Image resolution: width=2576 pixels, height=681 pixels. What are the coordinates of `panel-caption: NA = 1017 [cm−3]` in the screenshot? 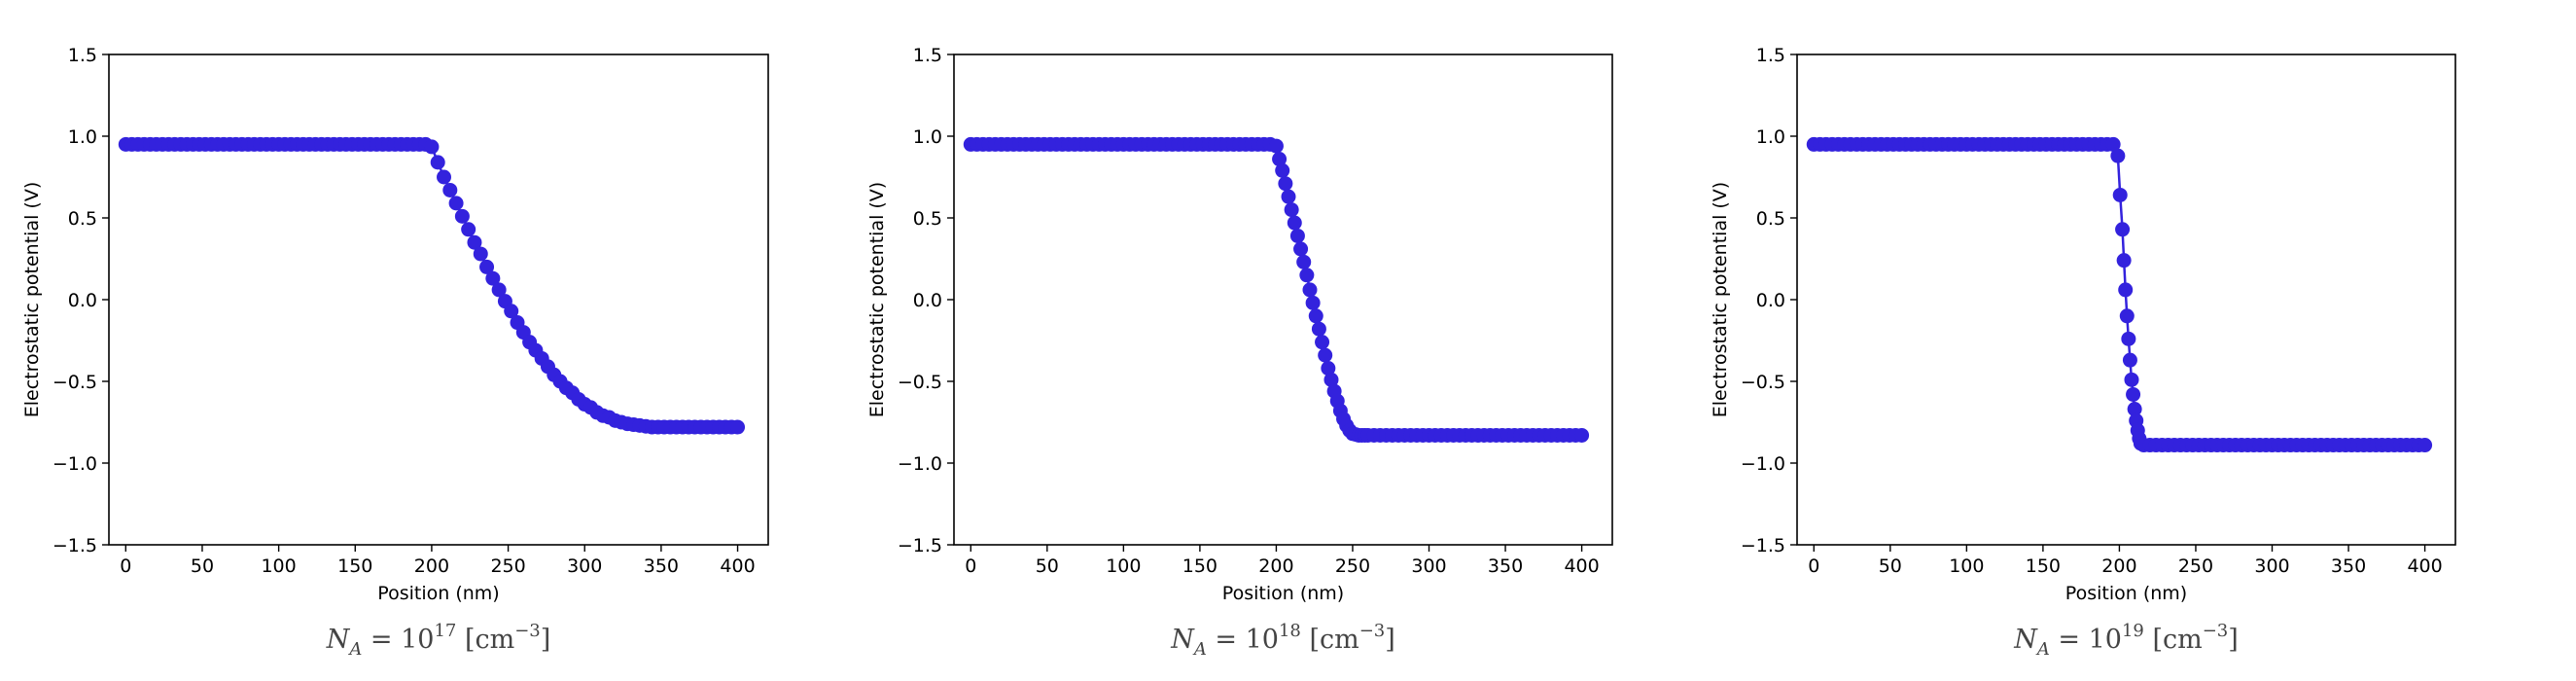 It's located at (439, 640).